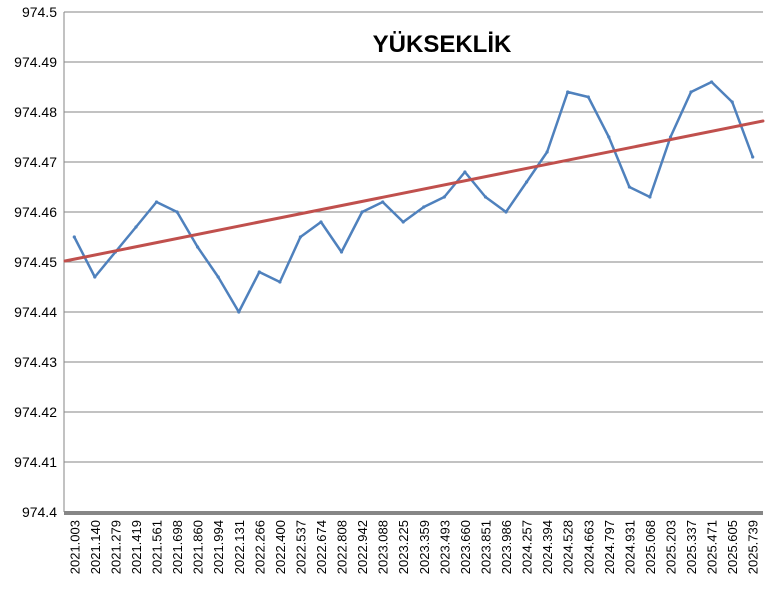 The width and height of the screenshot is (769, 596). I want to click on x-tick-label: 2023.986, so click(506, 547).